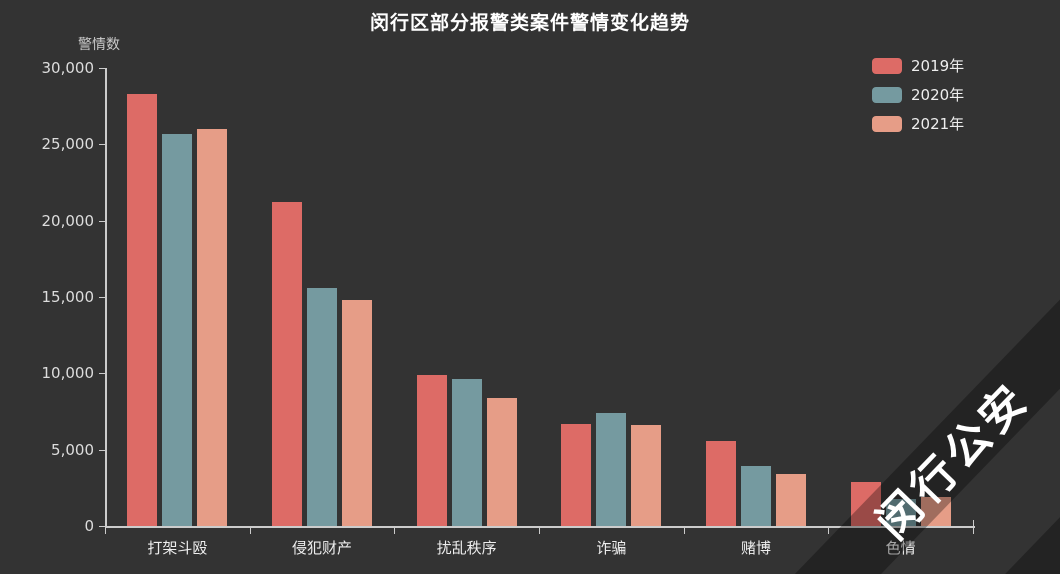 The height and width of the screenshot is (574, 1060). What do you see at coordinates (938, 95) in the screenshot?
I see `legend-label: 2020年` at bounding box center [938, 95].